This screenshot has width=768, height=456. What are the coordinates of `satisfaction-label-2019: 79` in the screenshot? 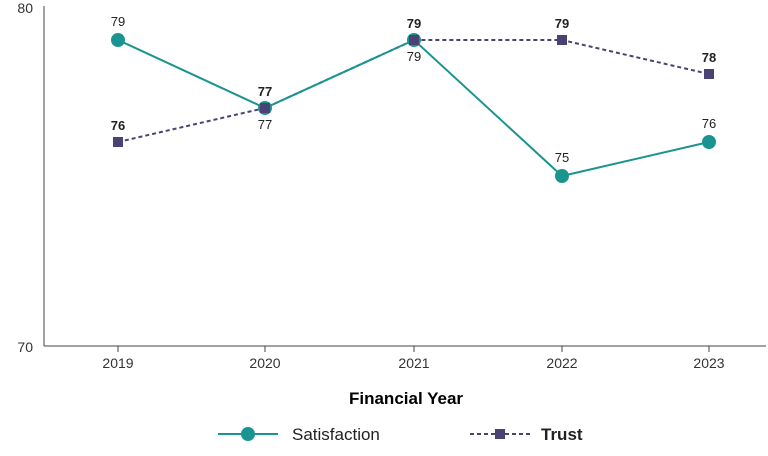 It's located at (118, 21).